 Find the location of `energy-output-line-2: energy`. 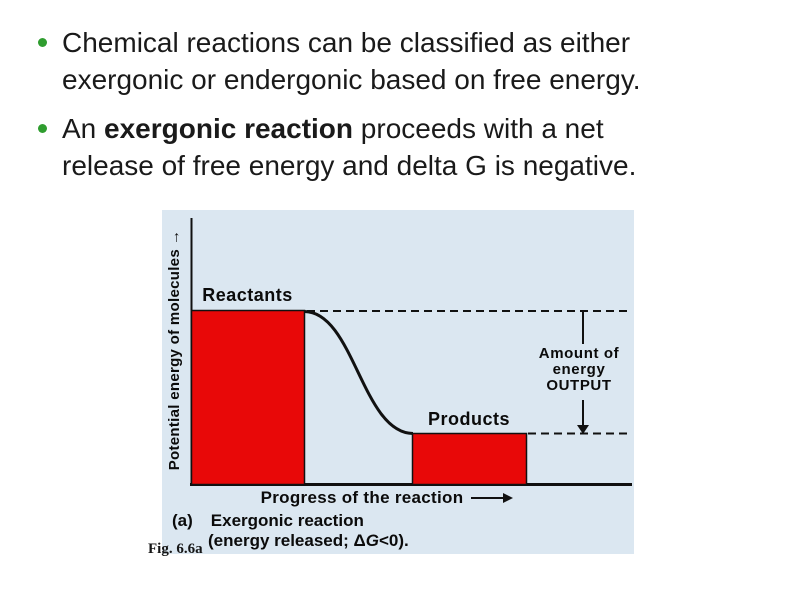

energy-output-line-2: energy is located at coordinates (579, 369).